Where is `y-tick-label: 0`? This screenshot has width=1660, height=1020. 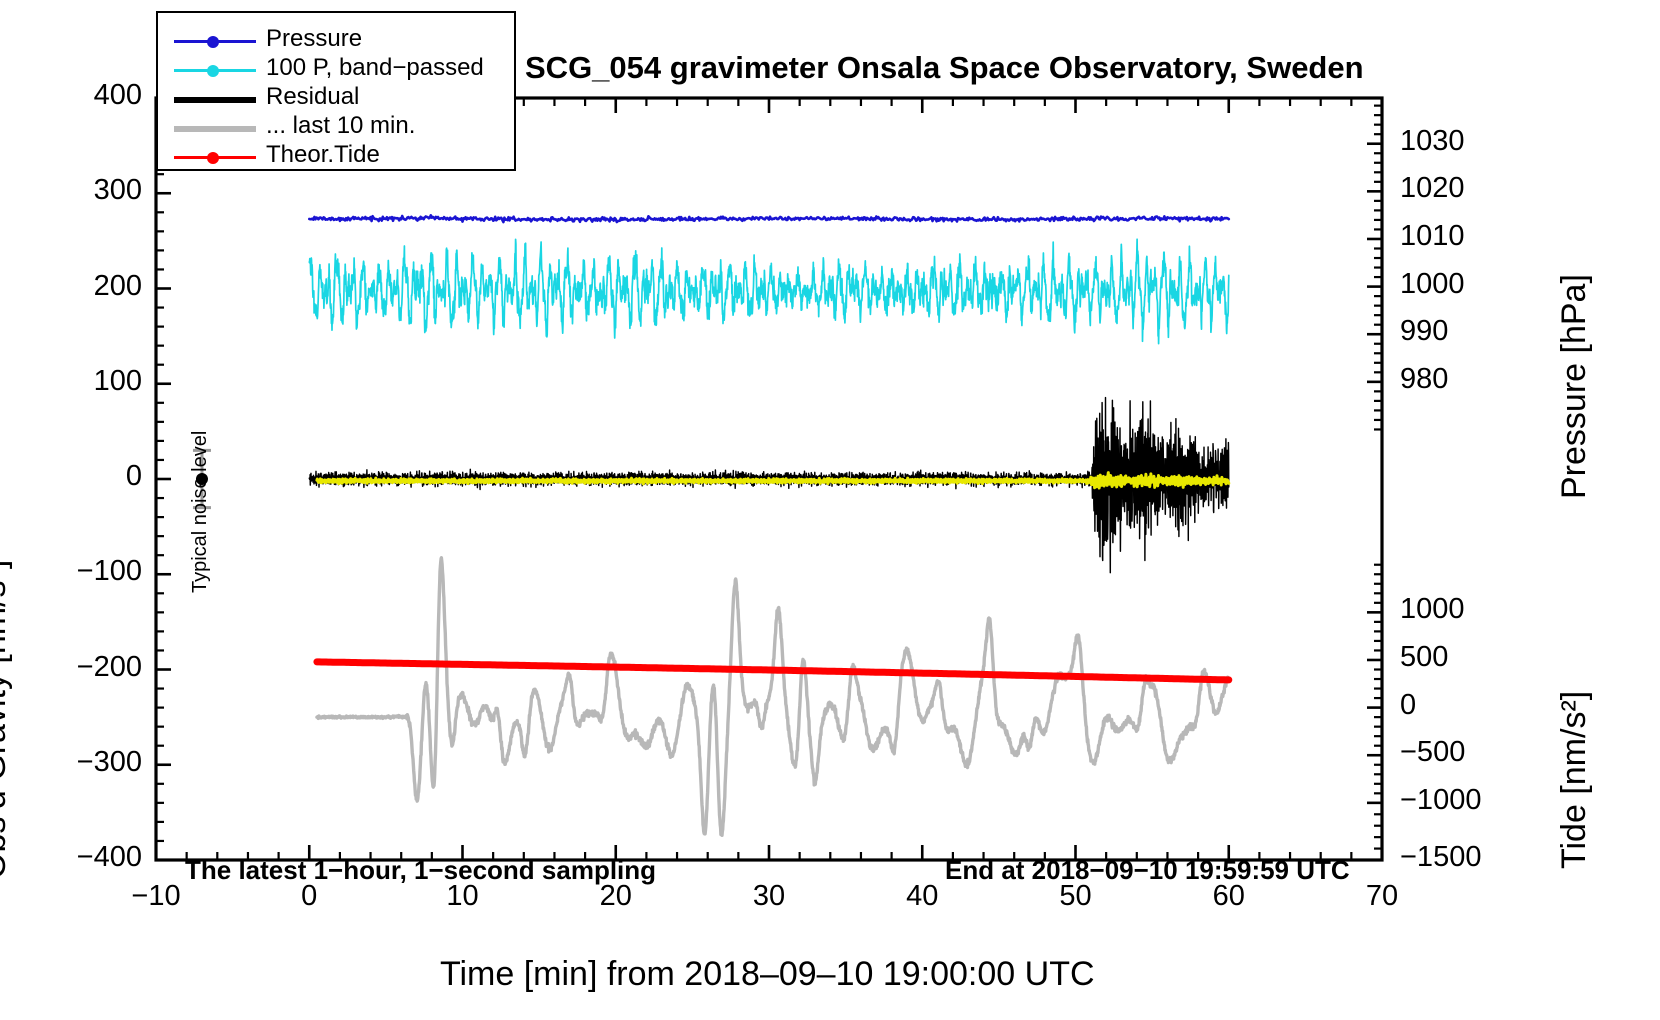
y-tick-label: 0 is located at coordinates (133, 476).